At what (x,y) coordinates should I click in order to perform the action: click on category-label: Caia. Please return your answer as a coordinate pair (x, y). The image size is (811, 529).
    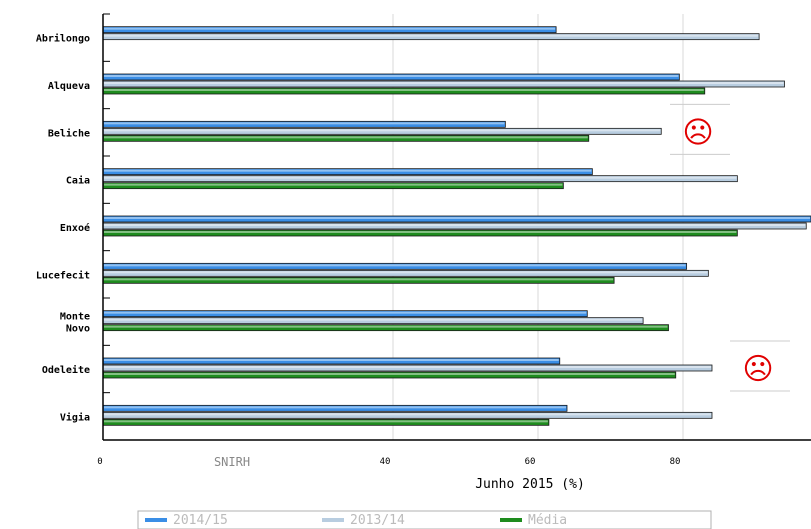
    Looking at the image, I should click on (78, 181).